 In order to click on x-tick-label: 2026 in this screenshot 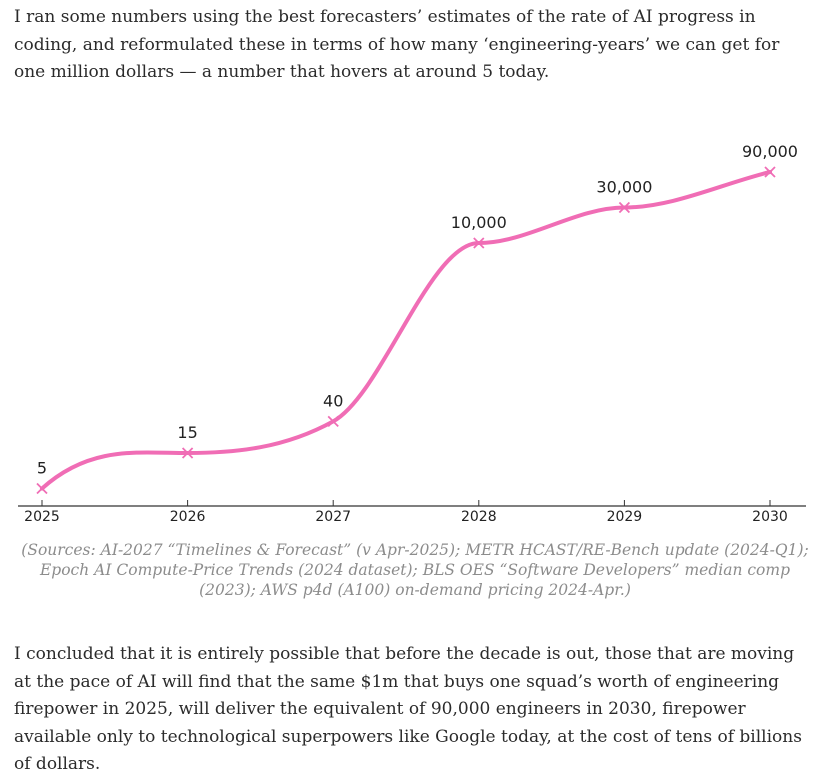, I will do `click(188, 517)`.